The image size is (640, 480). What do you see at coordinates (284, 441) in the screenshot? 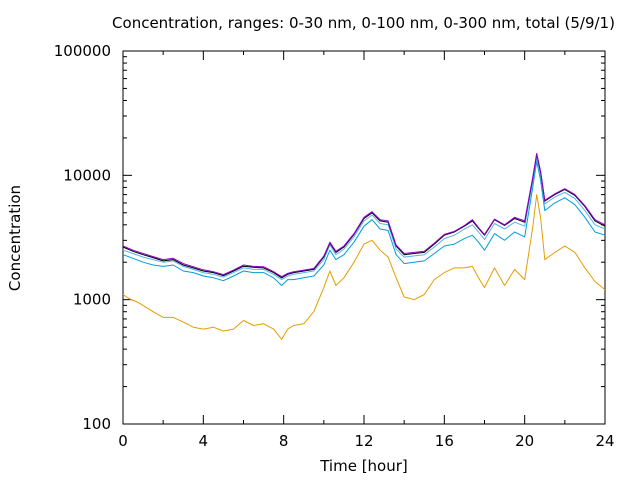
I see `x-tick-label: 8` at bounding box center [284, 441].